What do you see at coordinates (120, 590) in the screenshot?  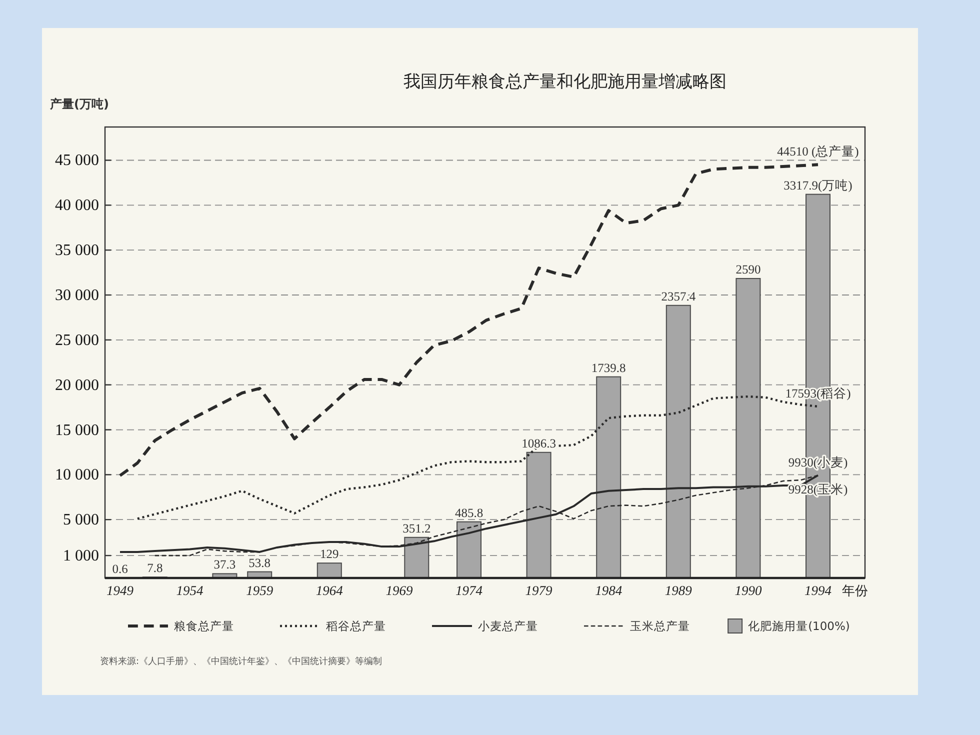 I see `x-tick-label: 1949` at bounding box center [120, 590].